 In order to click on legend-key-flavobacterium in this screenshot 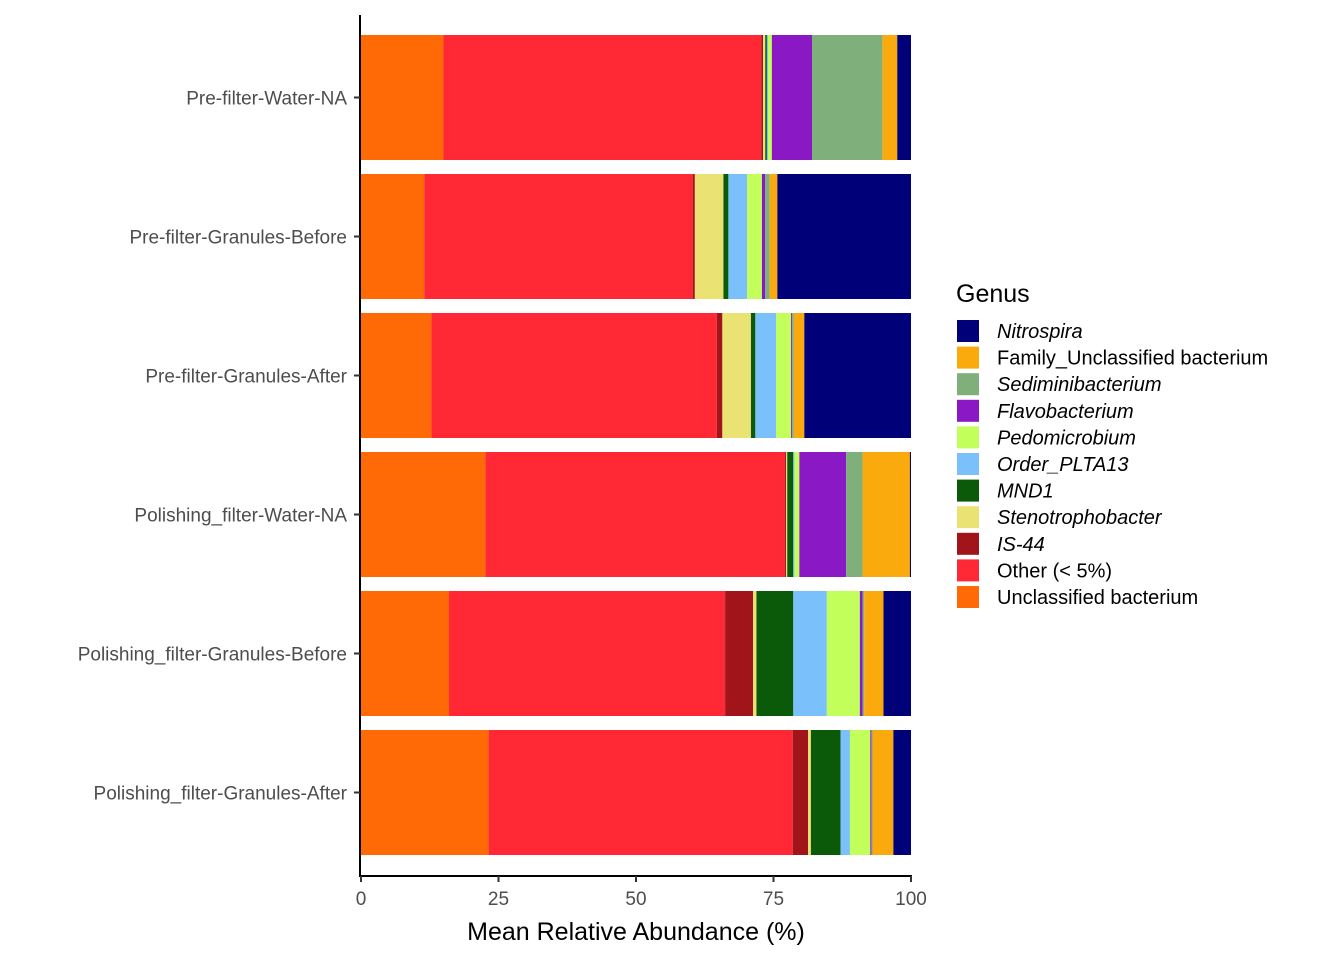, I will do `click(968, 410)`.